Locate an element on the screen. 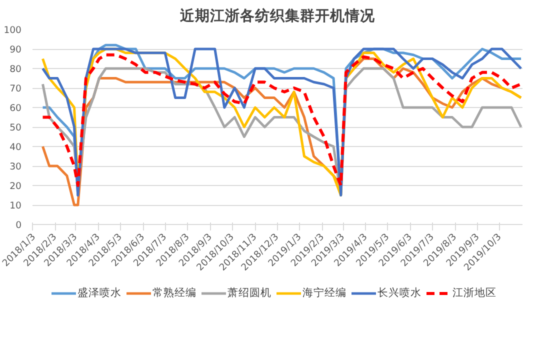 This screenshot has width=554, height=341. y-tick-label: 10 is located at coordinates (16, 206).